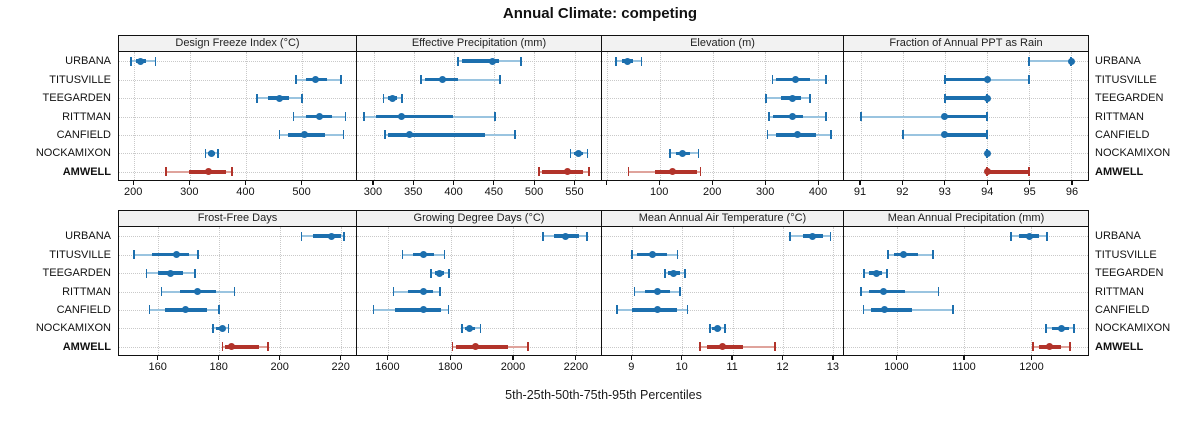  I want to click on panel-header: Mean Annual Precipitation (mm), so click(966, 218).